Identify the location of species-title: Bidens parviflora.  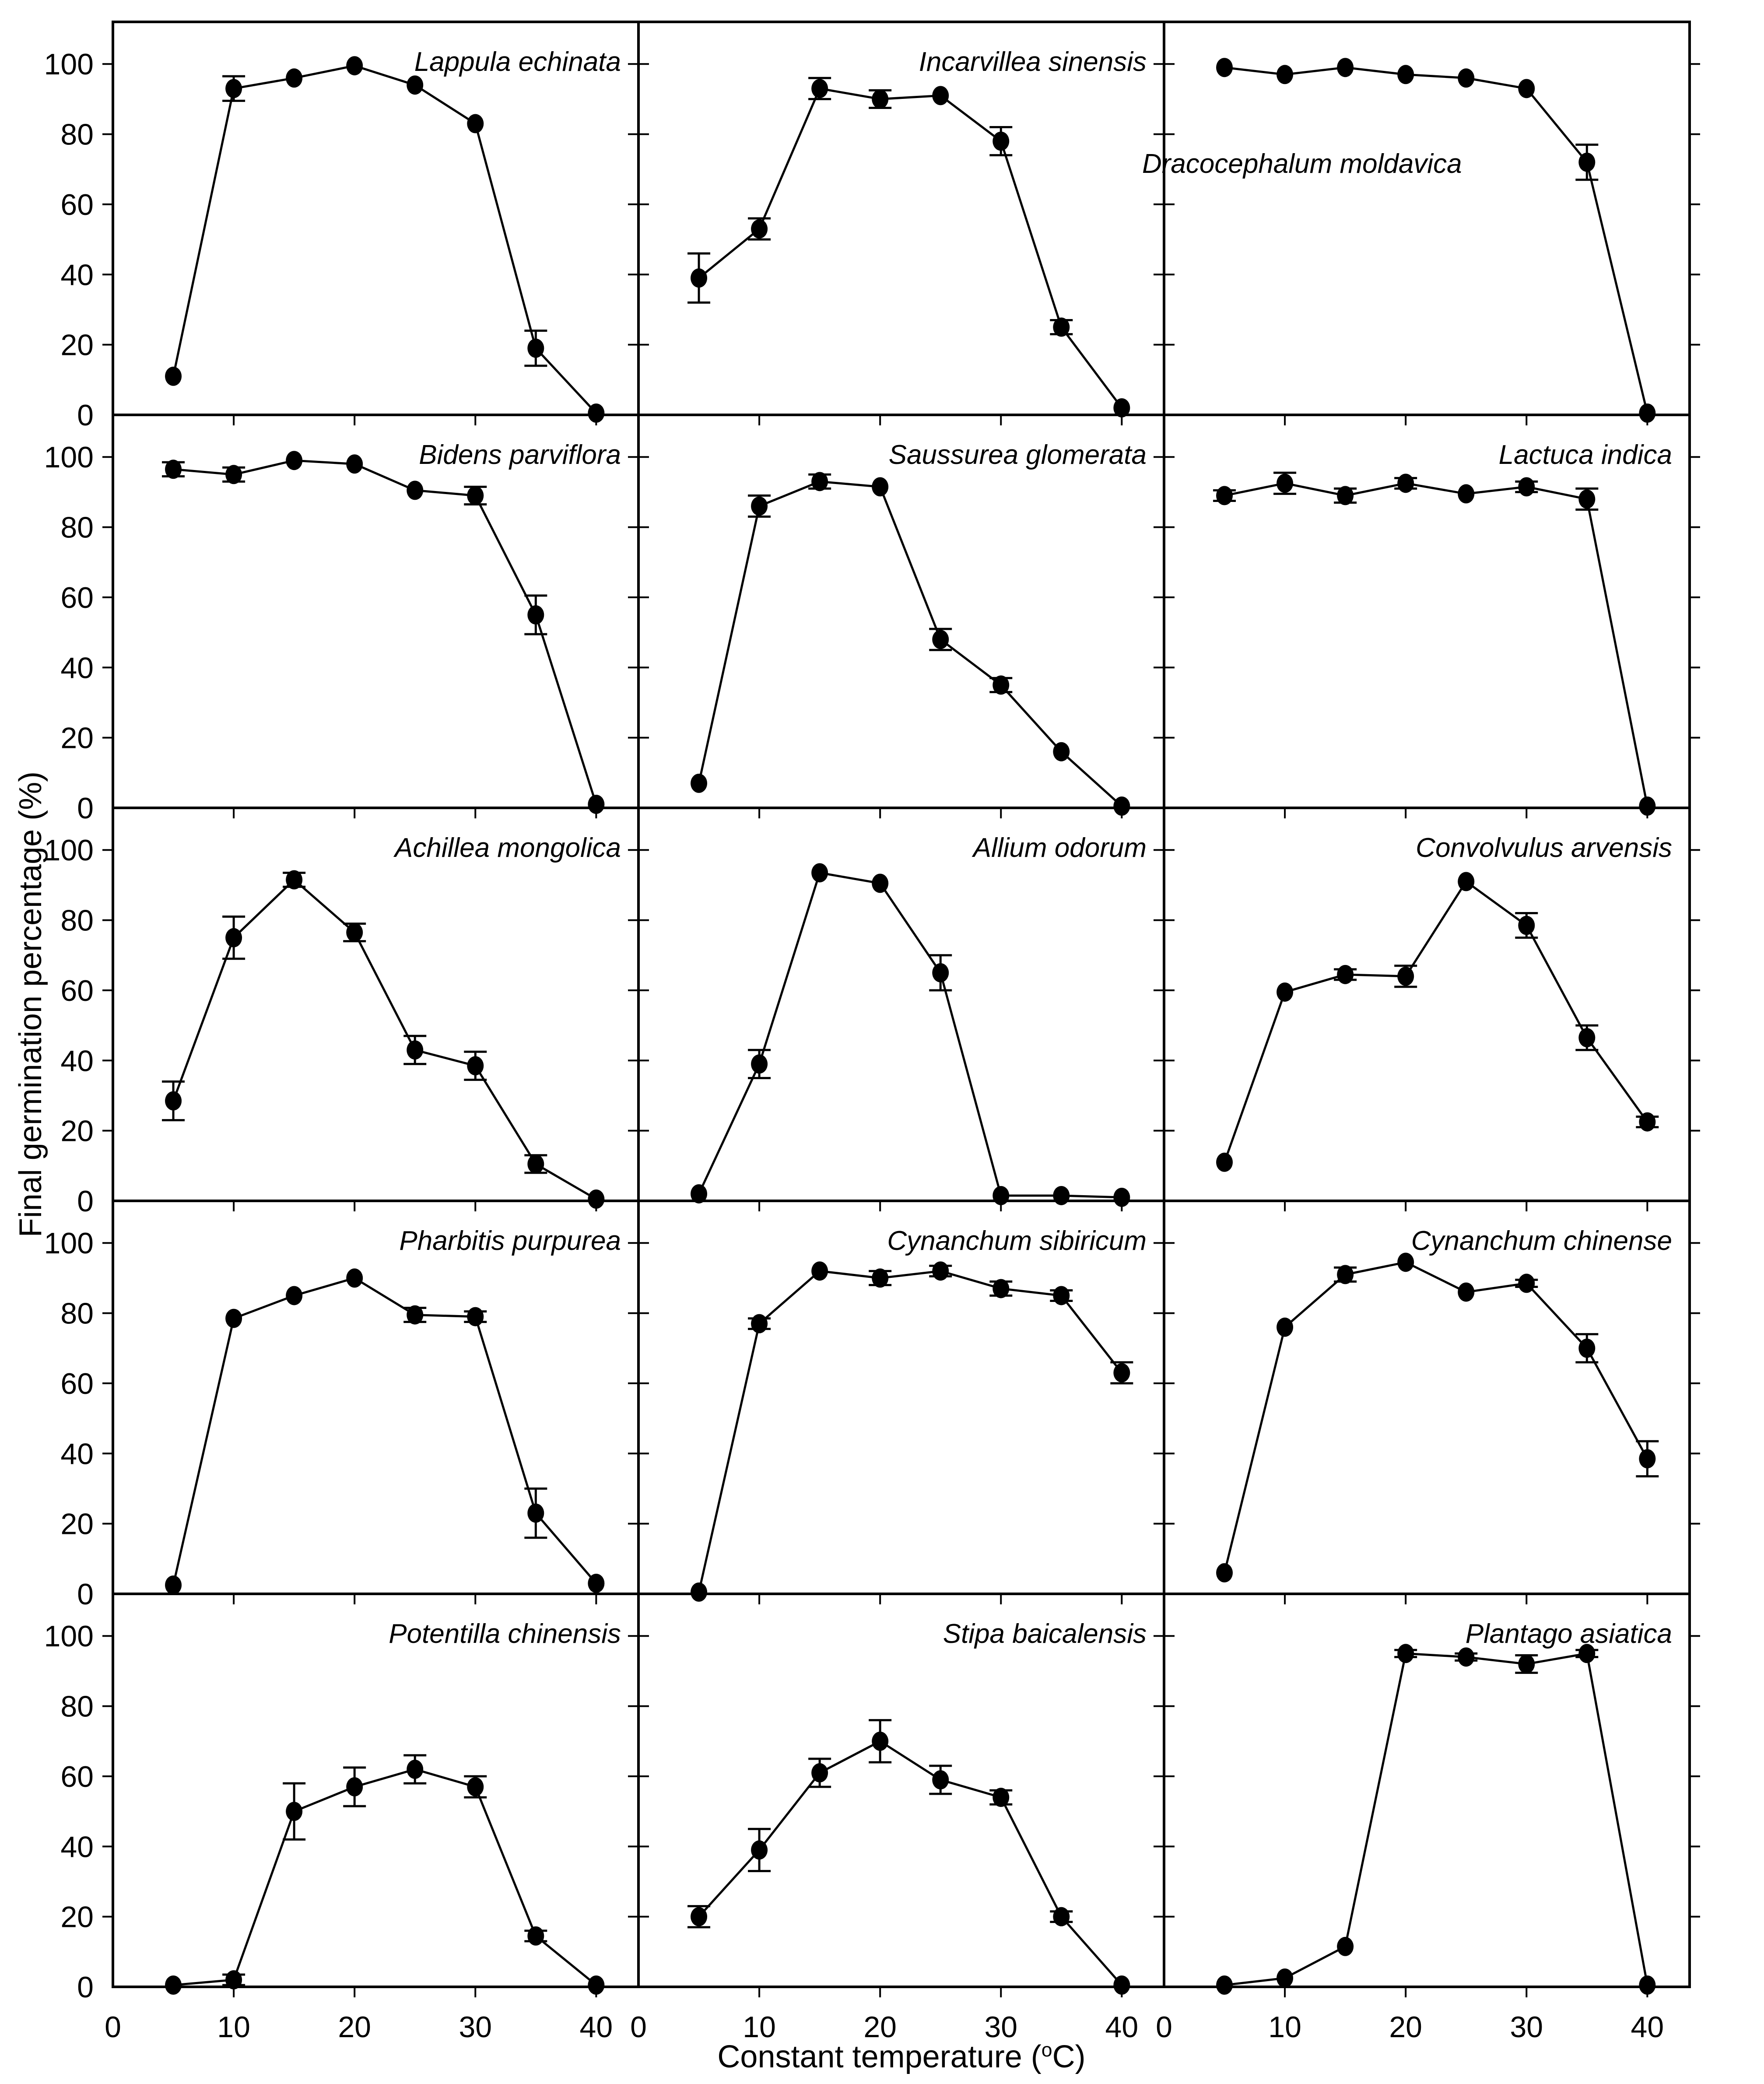
(520, 455).